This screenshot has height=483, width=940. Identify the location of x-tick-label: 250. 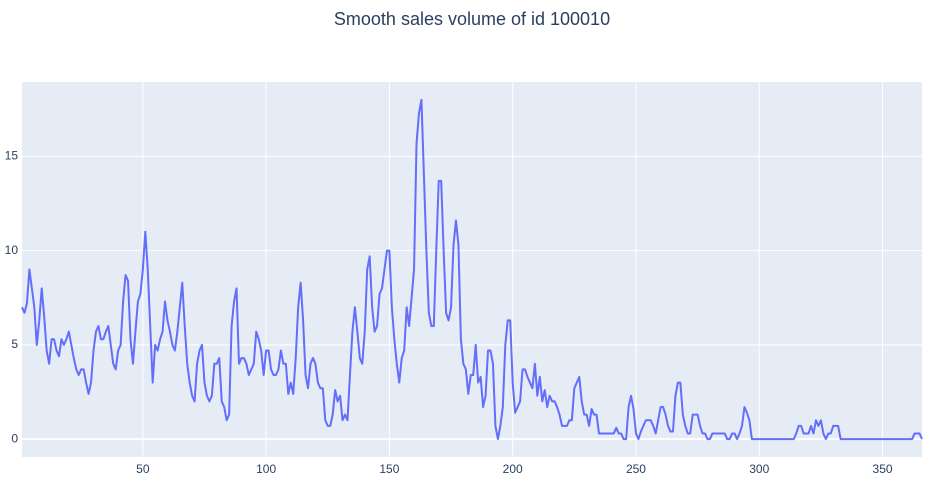
(636, 469).